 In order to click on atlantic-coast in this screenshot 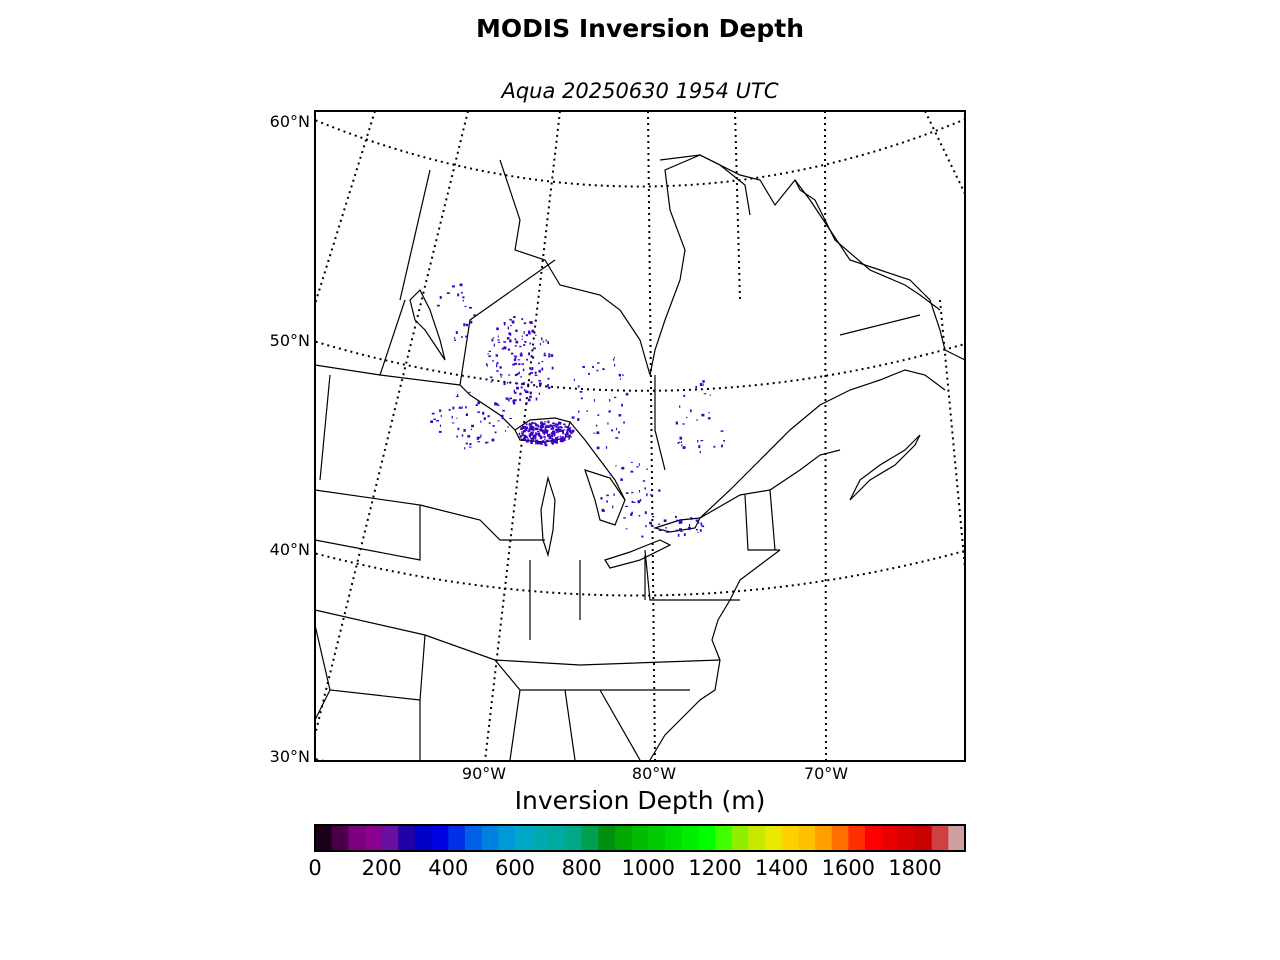, I will do `click(715, 655)`.